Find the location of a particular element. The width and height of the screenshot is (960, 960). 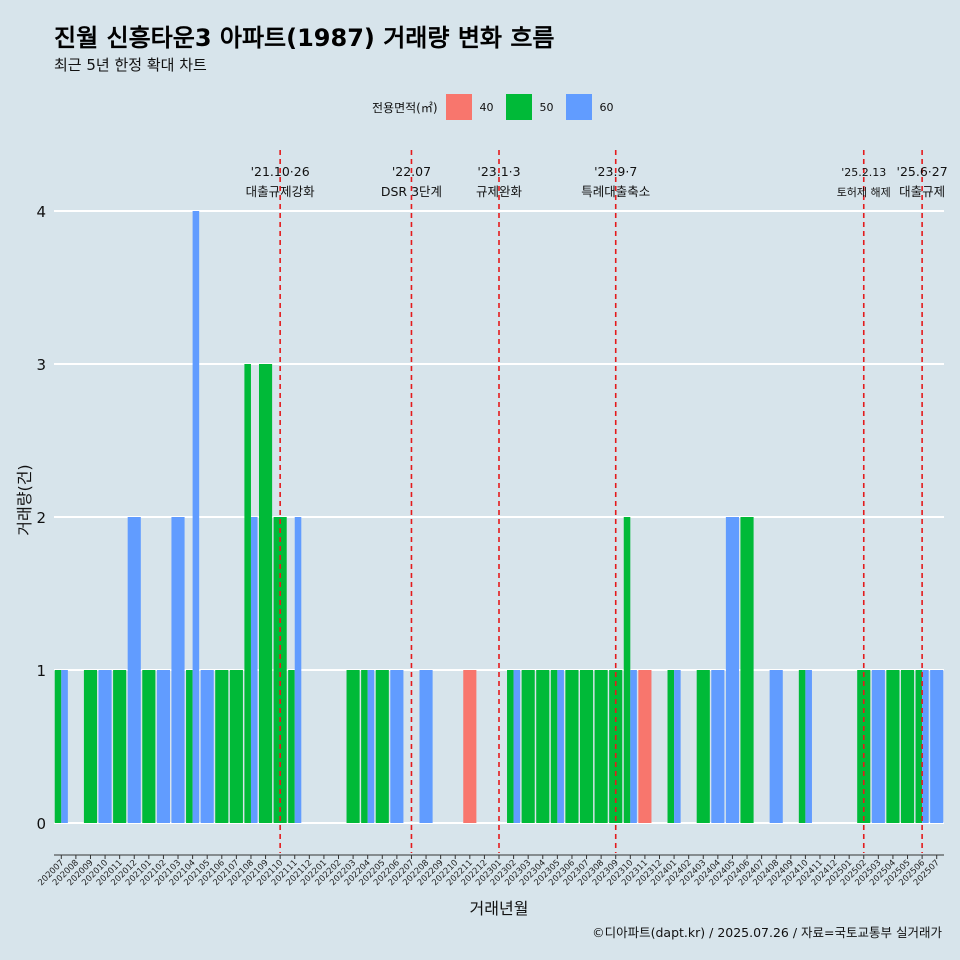

legend: 전용면적(㎡) 40 50 60 is located at coordinates (499, 107).